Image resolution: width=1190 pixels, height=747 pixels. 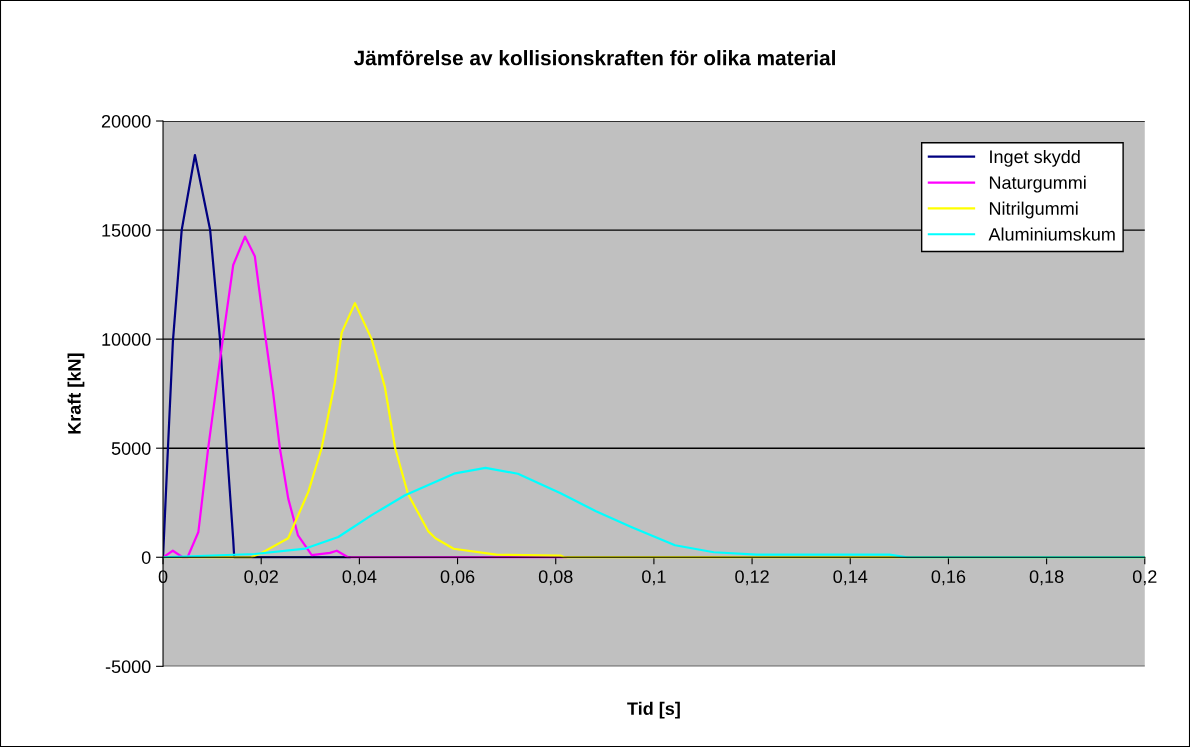 What do you see at coordinates (126, 121) in the screenshot?
I see `y-tick-label: 20000` at bounding box center [126, 121].